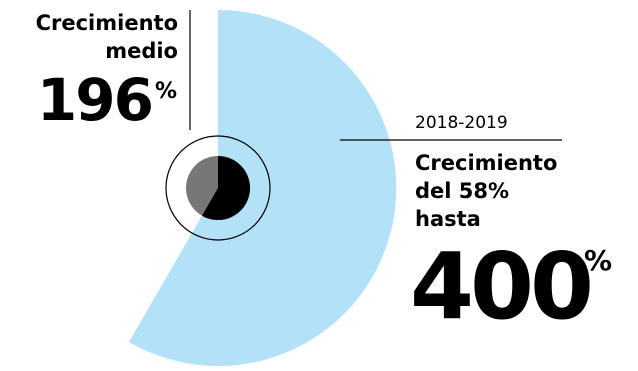  What do you see at coordinates (107, 23) in the screenshot?
I see `left-title: Crecimiento` at bounding box center [107, 23].